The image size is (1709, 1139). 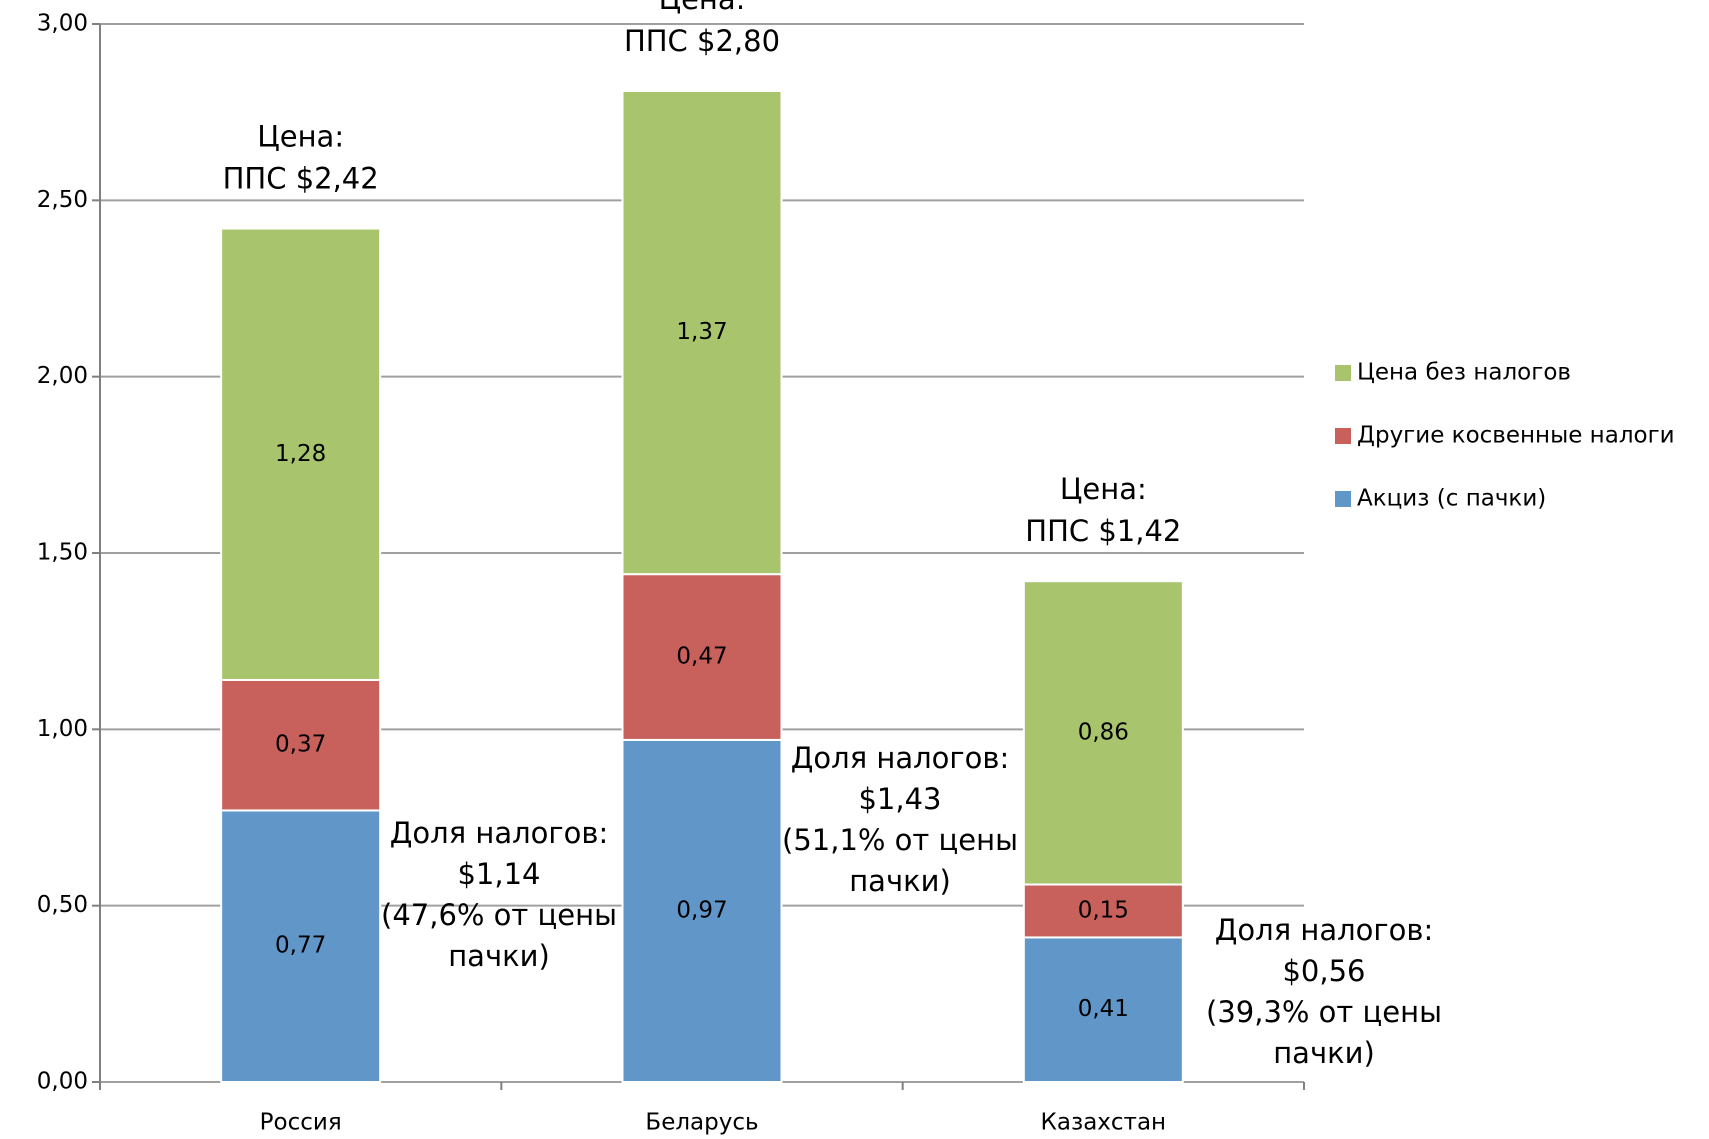 I want to click on y-tick-label: 0,00, so click(x=62, y=1082).